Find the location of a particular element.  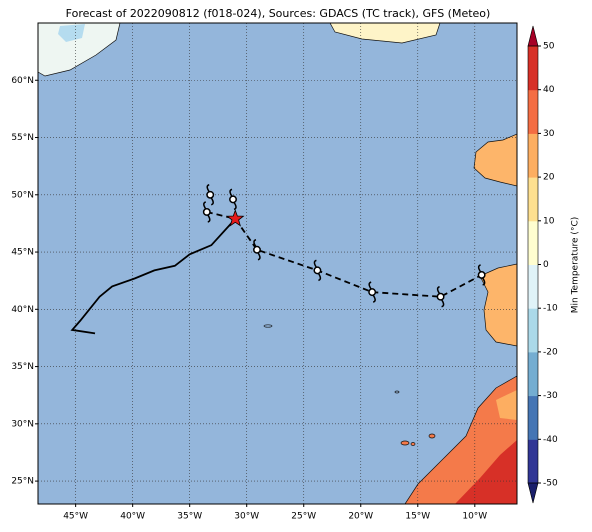

colorbar-label: Min Temperature (°C) is located at coordinates (576, 265).